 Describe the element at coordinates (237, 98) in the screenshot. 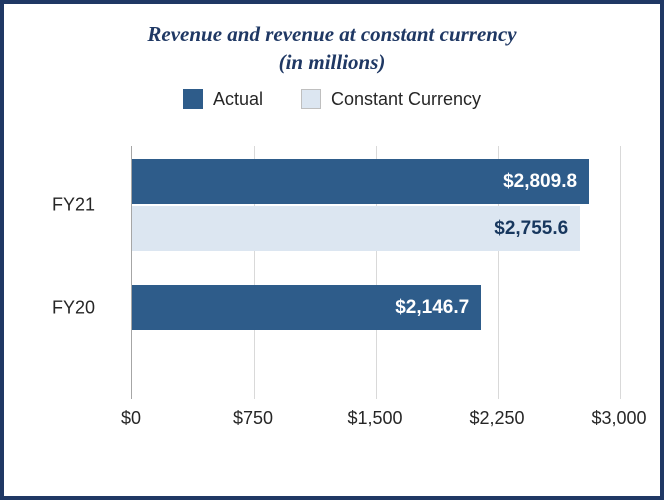

I see `legend-label-actual: Actual` at that location.